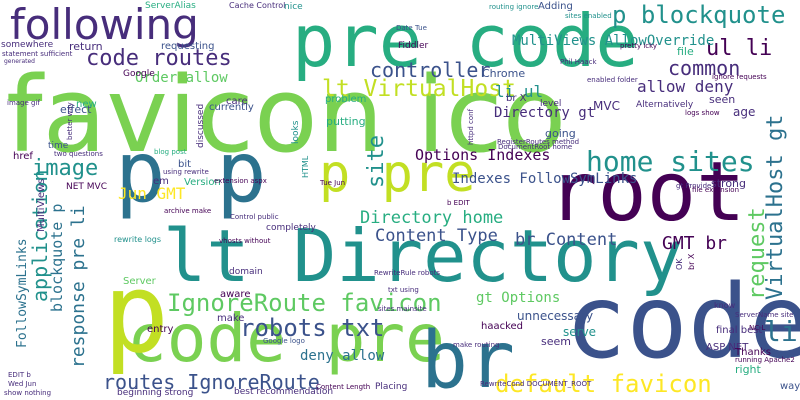  Describe the element at coordinates (170, 152) in the screenshot. I see `word: blog post` at that location.